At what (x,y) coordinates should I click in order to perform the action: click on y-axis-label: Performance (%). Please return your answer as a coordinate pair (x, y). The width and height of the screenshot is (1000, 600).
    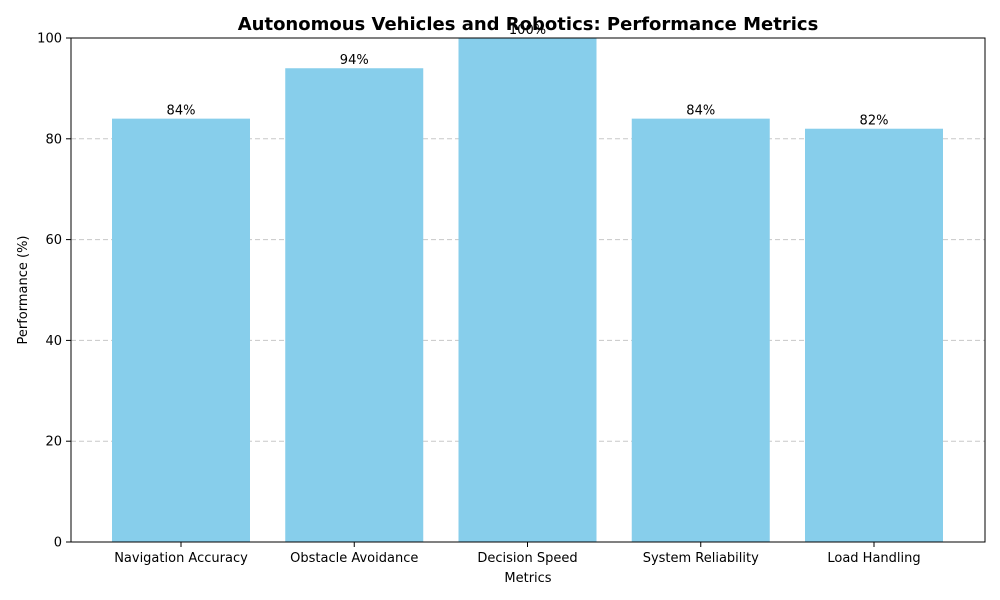
    Looking at the image, I should click on (23, 289).